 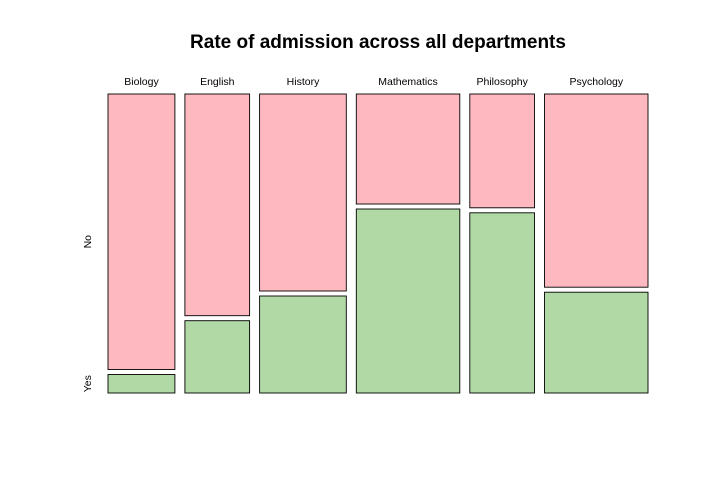 What do you see at coordinates (303, 344) in the screenshot?
I see `tile-history-yes` at bounding box center [303, 344].